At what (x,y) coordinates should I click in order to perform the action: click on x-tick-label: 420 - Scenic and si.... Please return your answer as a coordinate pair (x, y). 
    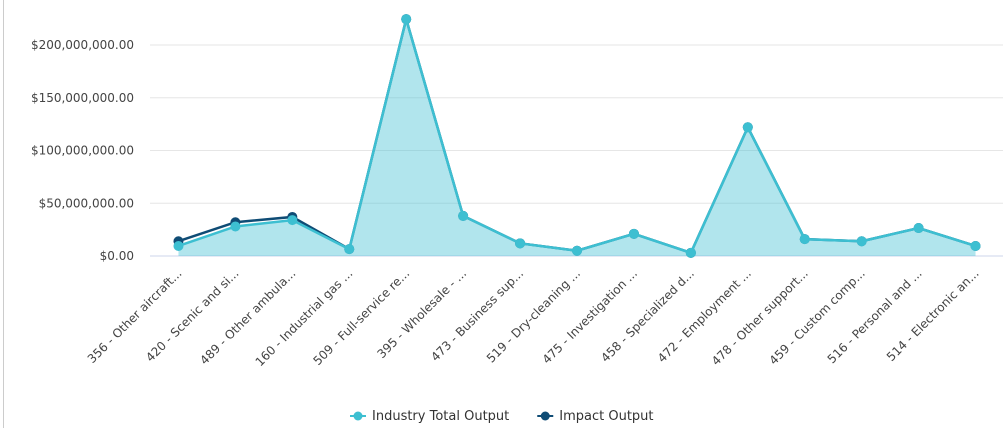
    Looking at the image, I should click on (192, 315).